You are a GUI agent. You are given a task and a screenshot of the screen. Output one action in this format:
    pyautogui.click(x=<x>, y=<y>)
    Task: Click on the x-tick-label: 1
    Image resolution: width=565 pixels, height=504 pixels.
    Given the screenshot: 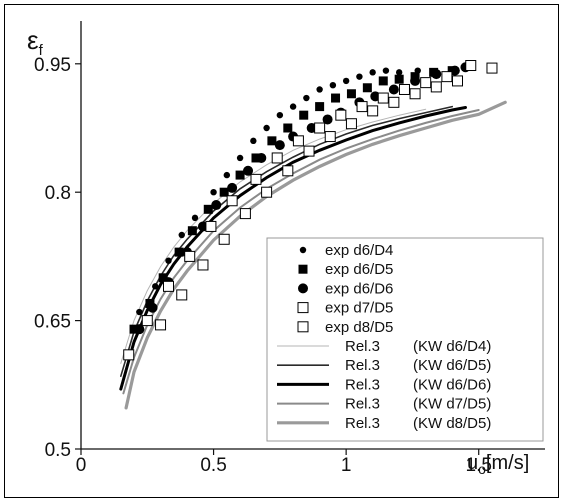 What is the action you would take?
    pyautogui.click(x=346, y=465)
    